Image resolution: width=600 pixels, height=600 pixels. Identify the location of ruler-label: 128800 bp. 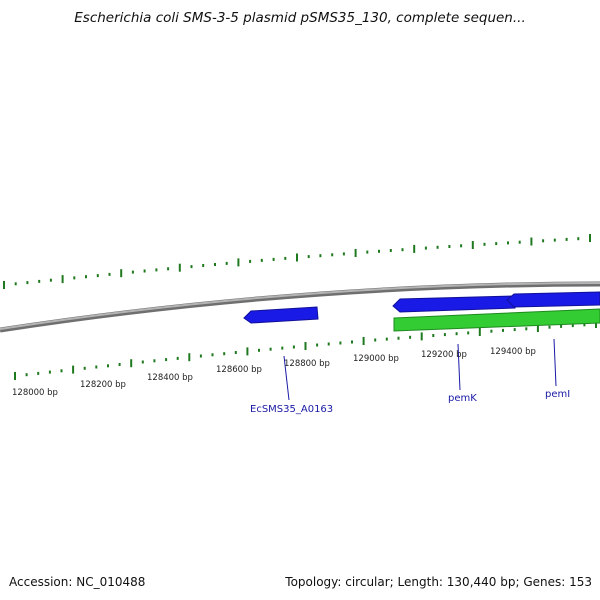
(307, 364).